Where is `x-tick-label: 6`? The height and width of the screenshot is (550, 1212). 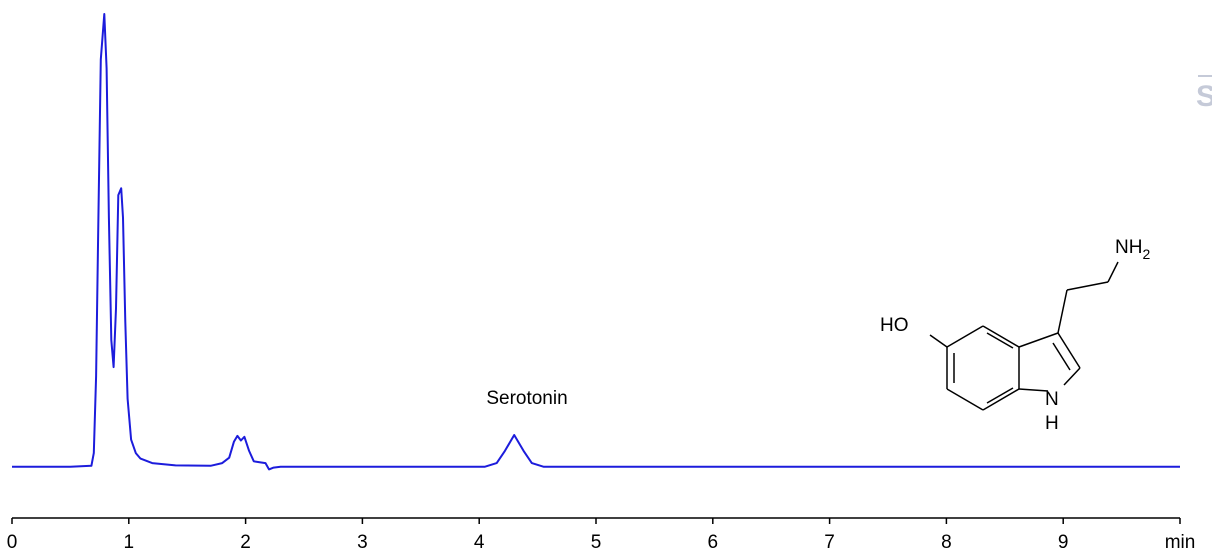
x-tick-label: 6 is located at coordinates (713, 541).